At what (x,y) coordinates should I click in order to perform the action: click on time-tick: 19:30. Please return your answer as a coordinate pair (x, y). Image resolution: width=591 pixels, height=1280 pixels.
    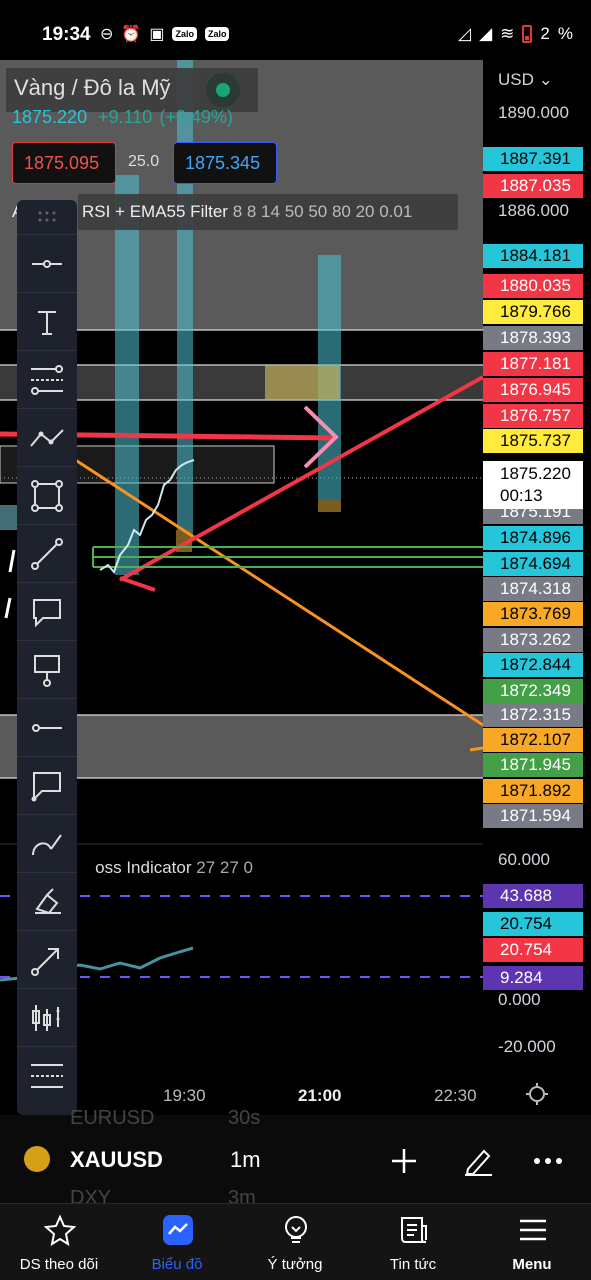
    Looking at the image, I should click on (184, 1095).